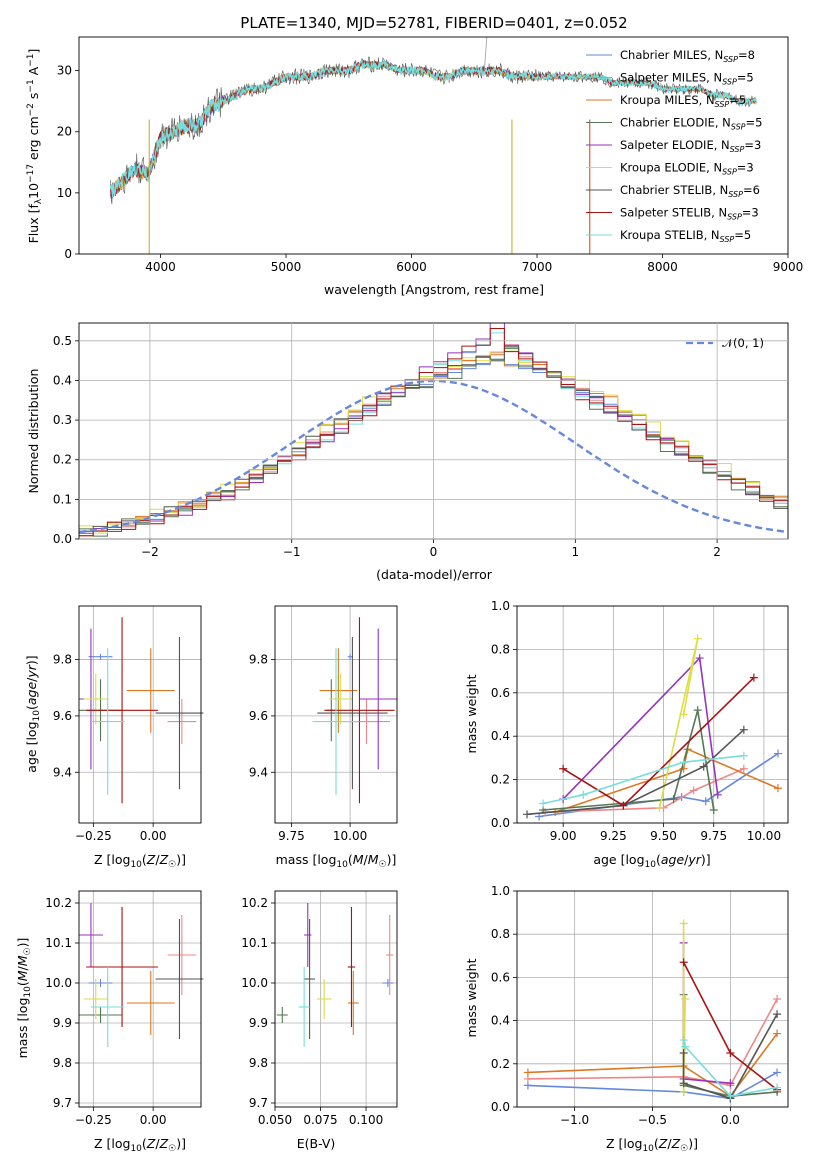 This screenshot has height=1174, width=819. I want to click on age-vs-mass-ytick-label: 9.6, so click(258, 716).